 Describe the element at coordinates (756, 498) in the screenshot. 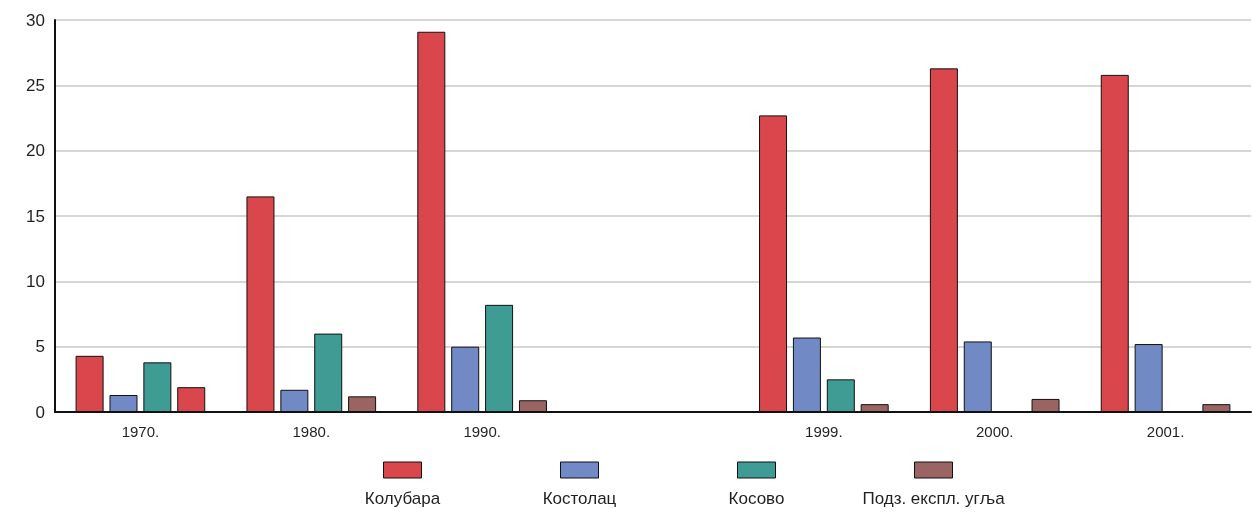

I see `legend-label: Косово` at that location.